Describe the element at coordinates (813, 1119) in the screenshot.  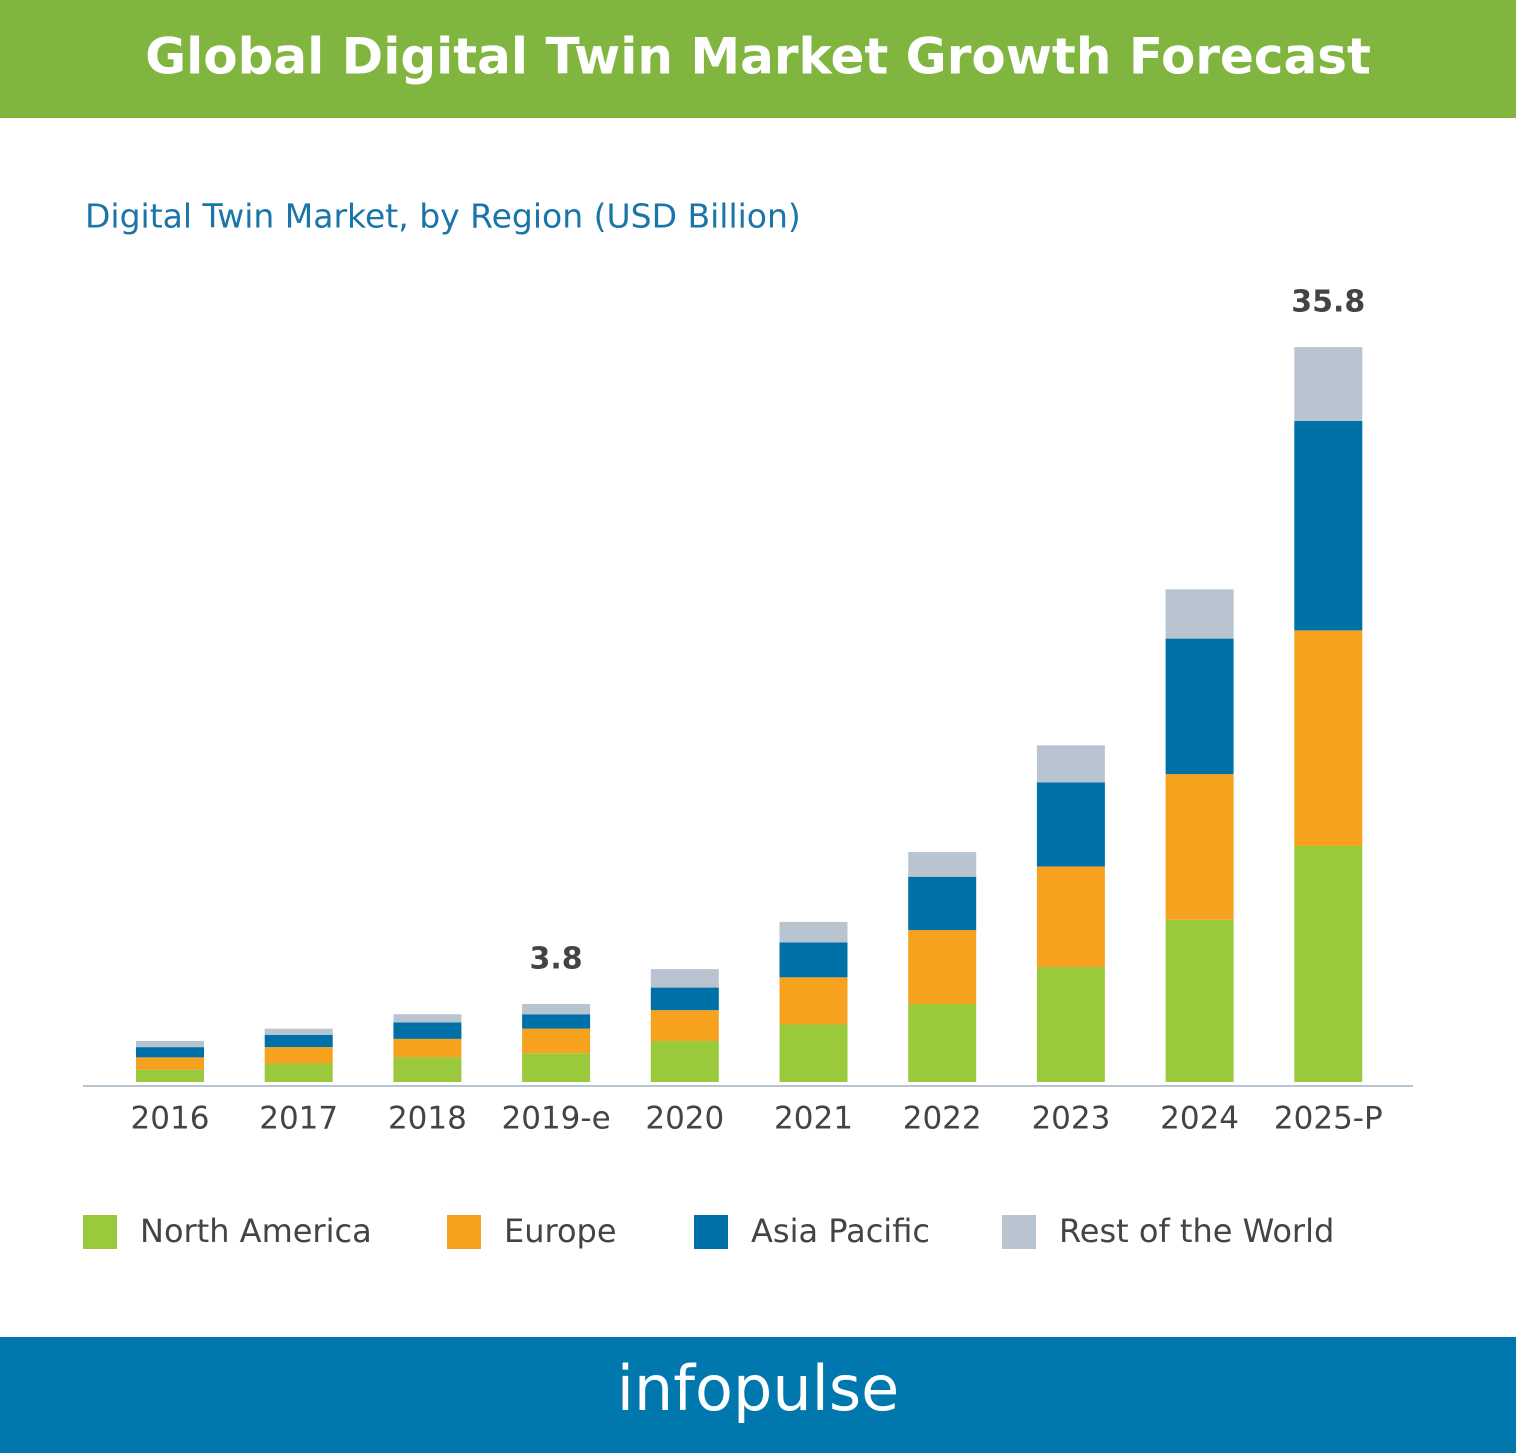
I see `x-tick-label: 2021` at that location.